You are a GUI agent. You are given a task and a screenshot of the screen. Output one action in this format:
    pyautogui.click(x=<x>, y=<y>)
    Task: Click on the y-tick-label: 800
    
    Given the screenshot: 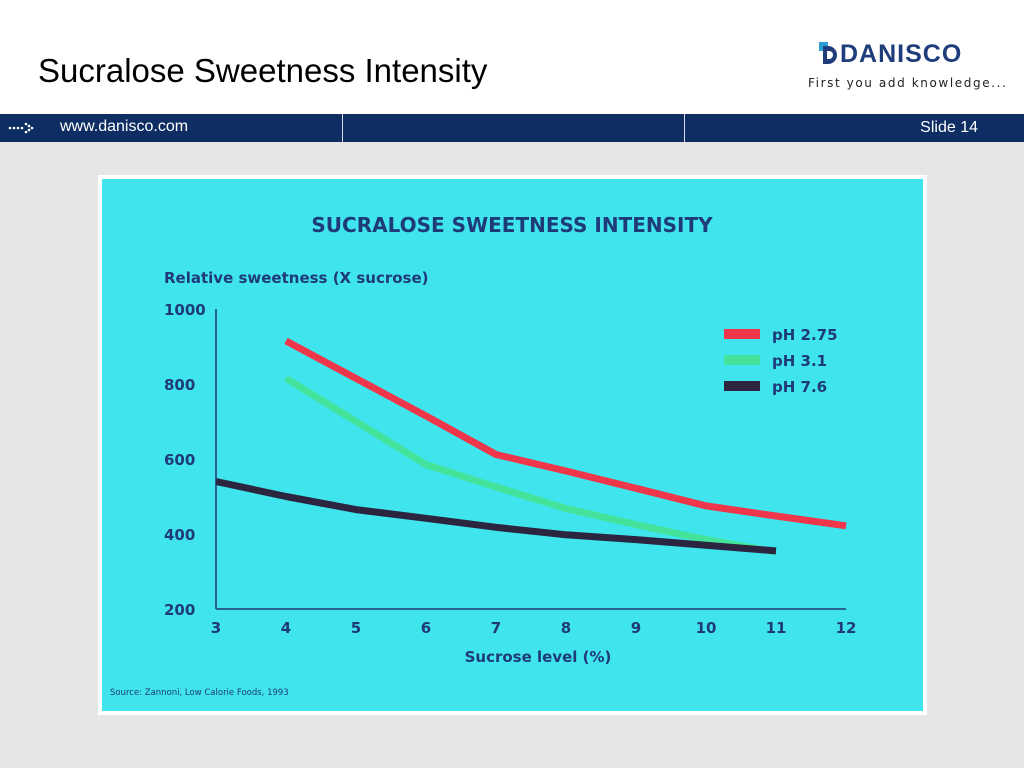 What is the action you would take?
    pyautogui.click(x=179, y=385)
    